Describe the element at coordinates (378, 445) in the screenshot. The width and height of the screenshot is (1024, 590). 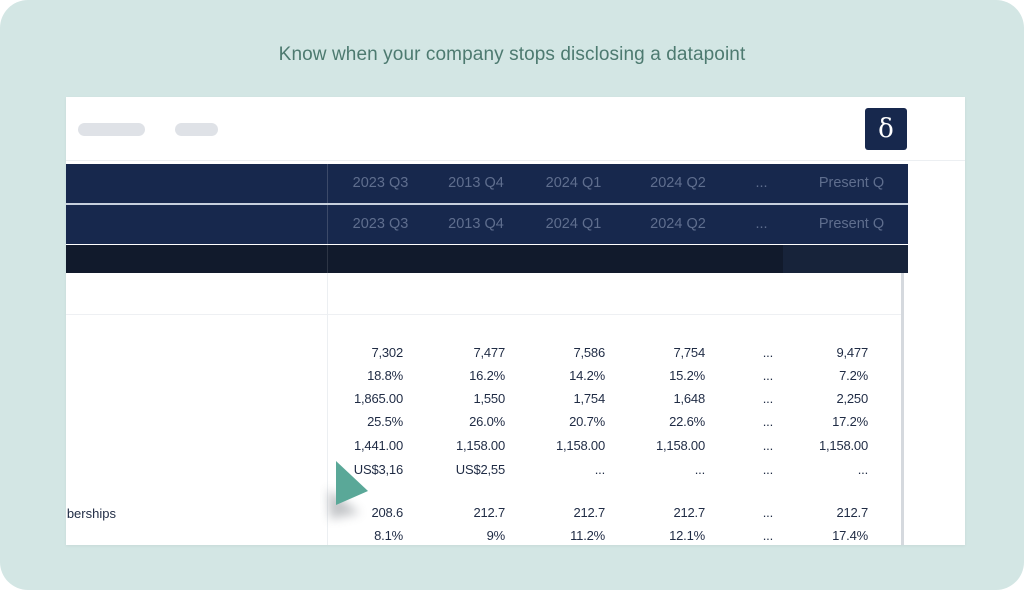
I see `table-cell: 1,441.00` at that location.